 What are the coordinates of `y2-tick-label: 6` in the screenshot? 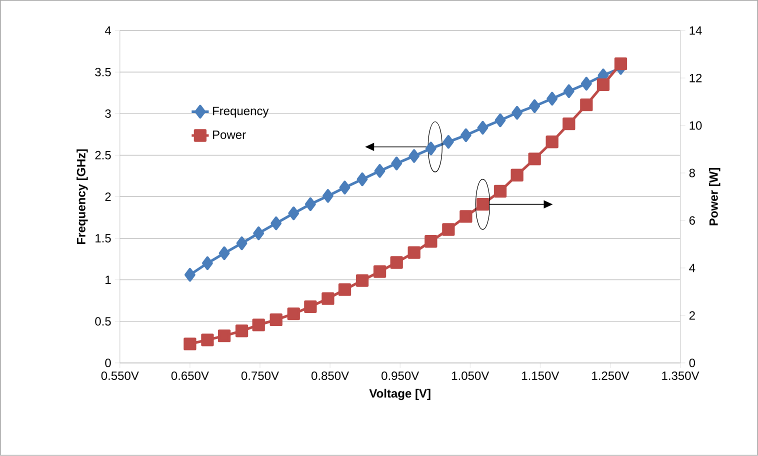 It's located at (692, 220).